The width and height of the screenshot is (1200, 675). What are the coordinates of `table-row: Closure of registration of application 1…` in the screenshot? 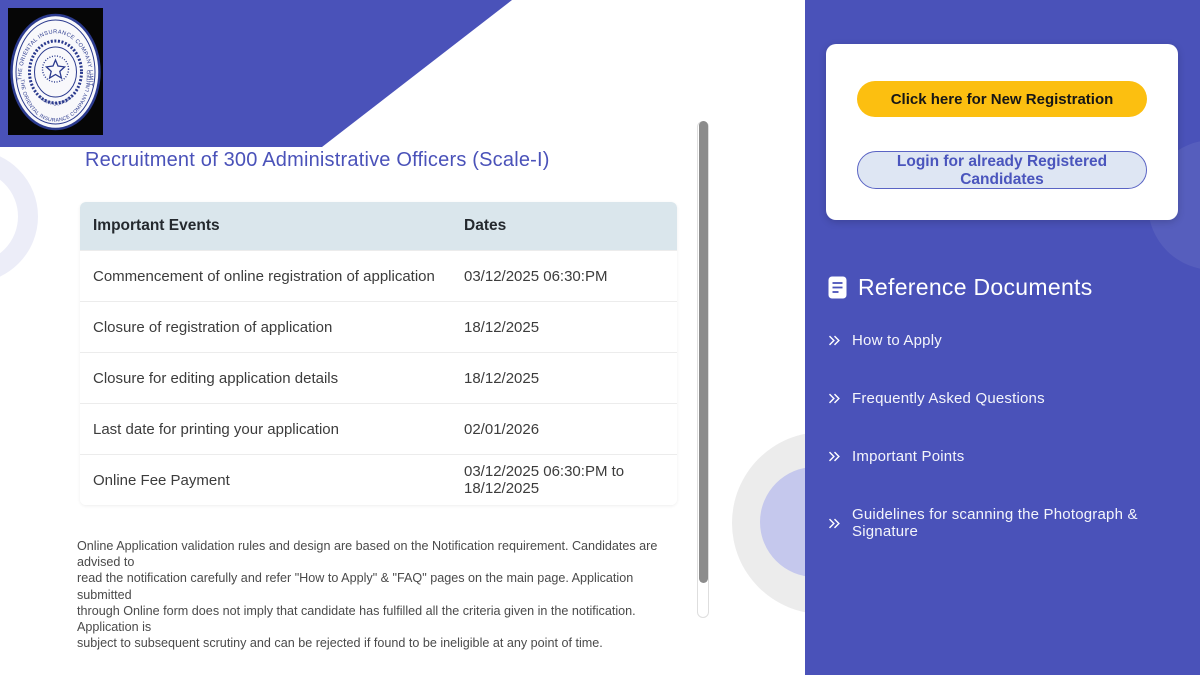 It's located at (378, 327).